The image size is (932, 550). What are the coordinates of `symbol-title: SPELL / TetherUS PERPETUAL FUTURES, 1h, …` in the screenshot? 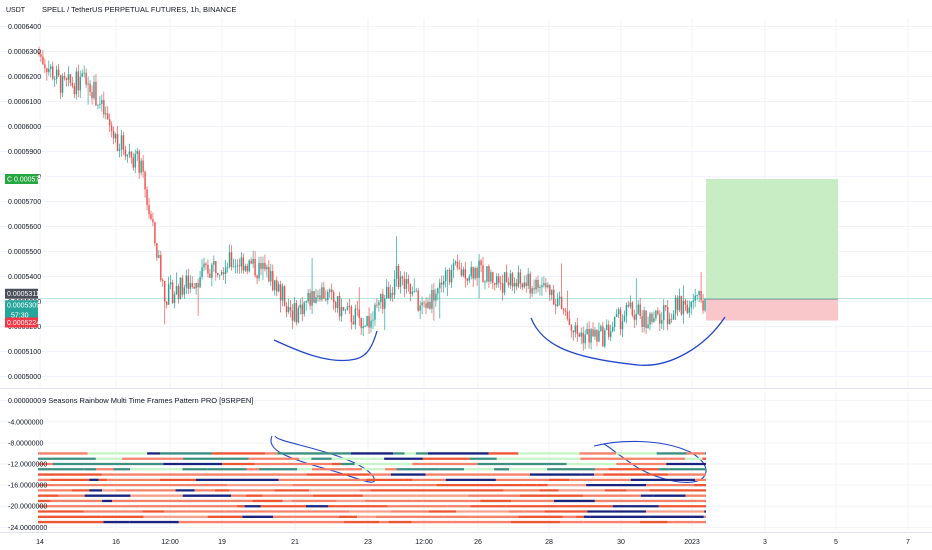 It's located at (139, 9).